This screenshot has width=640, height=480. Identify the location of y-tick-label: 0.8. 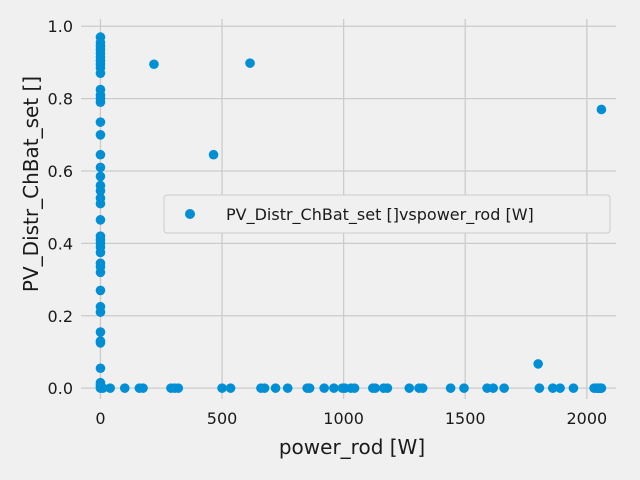
(60, 99).